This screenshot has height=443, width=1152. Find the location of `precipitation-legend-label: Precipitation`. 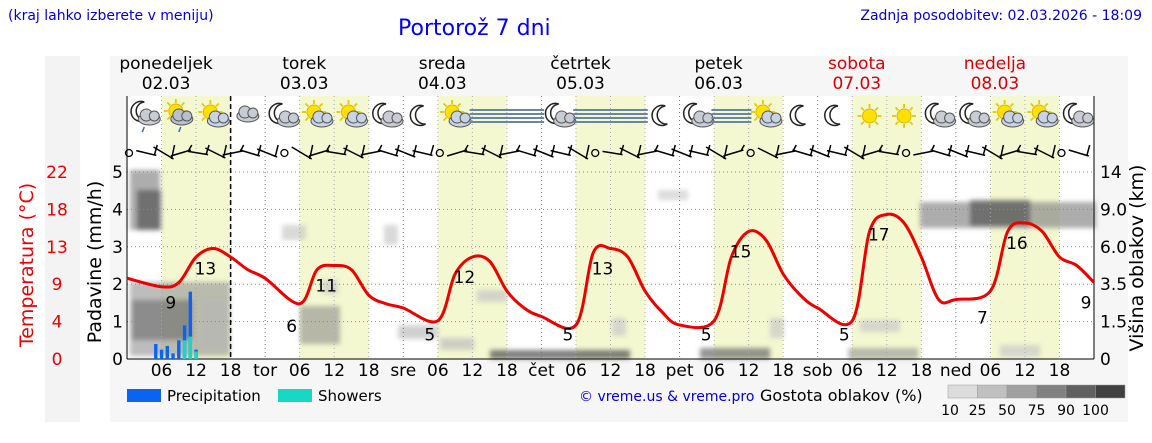

precipitation-legend-label: Precipitation is located at coordinates (214, 396).